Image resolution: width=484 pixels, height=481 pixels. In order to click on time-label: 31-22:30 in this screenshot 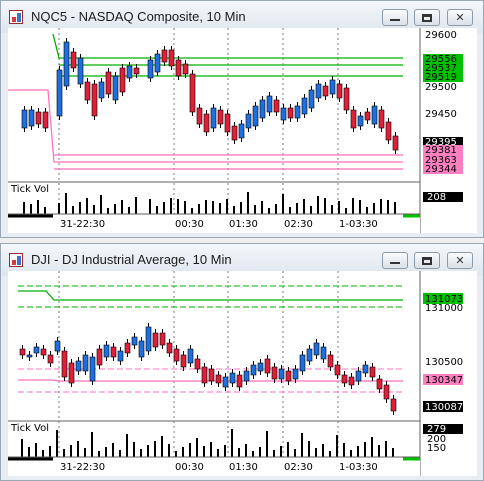, I will do `click(82, 224)`.